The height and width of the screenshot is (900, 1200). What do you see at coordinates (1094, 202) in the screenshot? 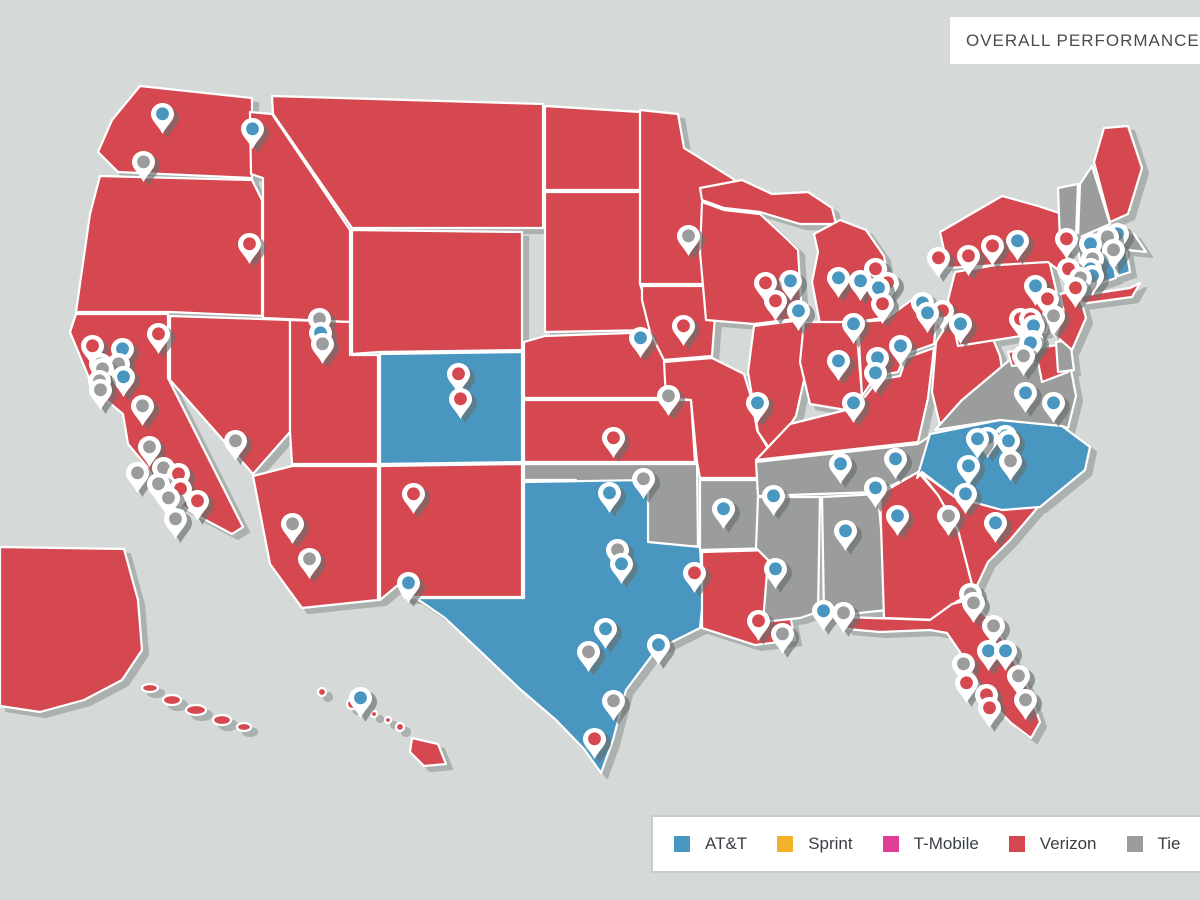
I see `state-nh` at bounding box center [1094, 202].